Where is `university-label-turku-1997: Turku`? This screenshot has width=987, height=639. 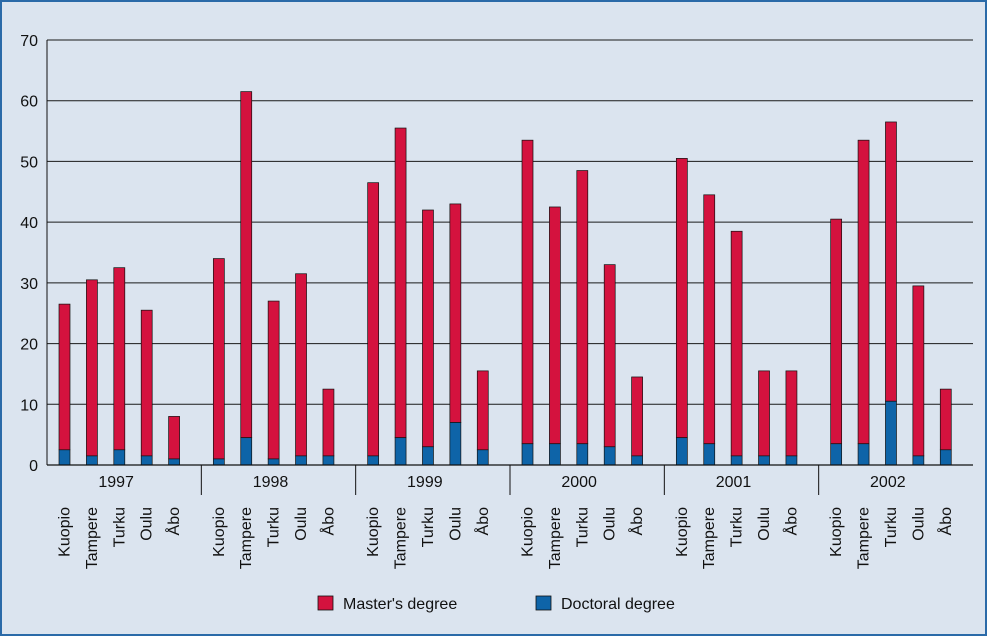
university-label-turku-1997: Turku is located at coordinates (119, 527).